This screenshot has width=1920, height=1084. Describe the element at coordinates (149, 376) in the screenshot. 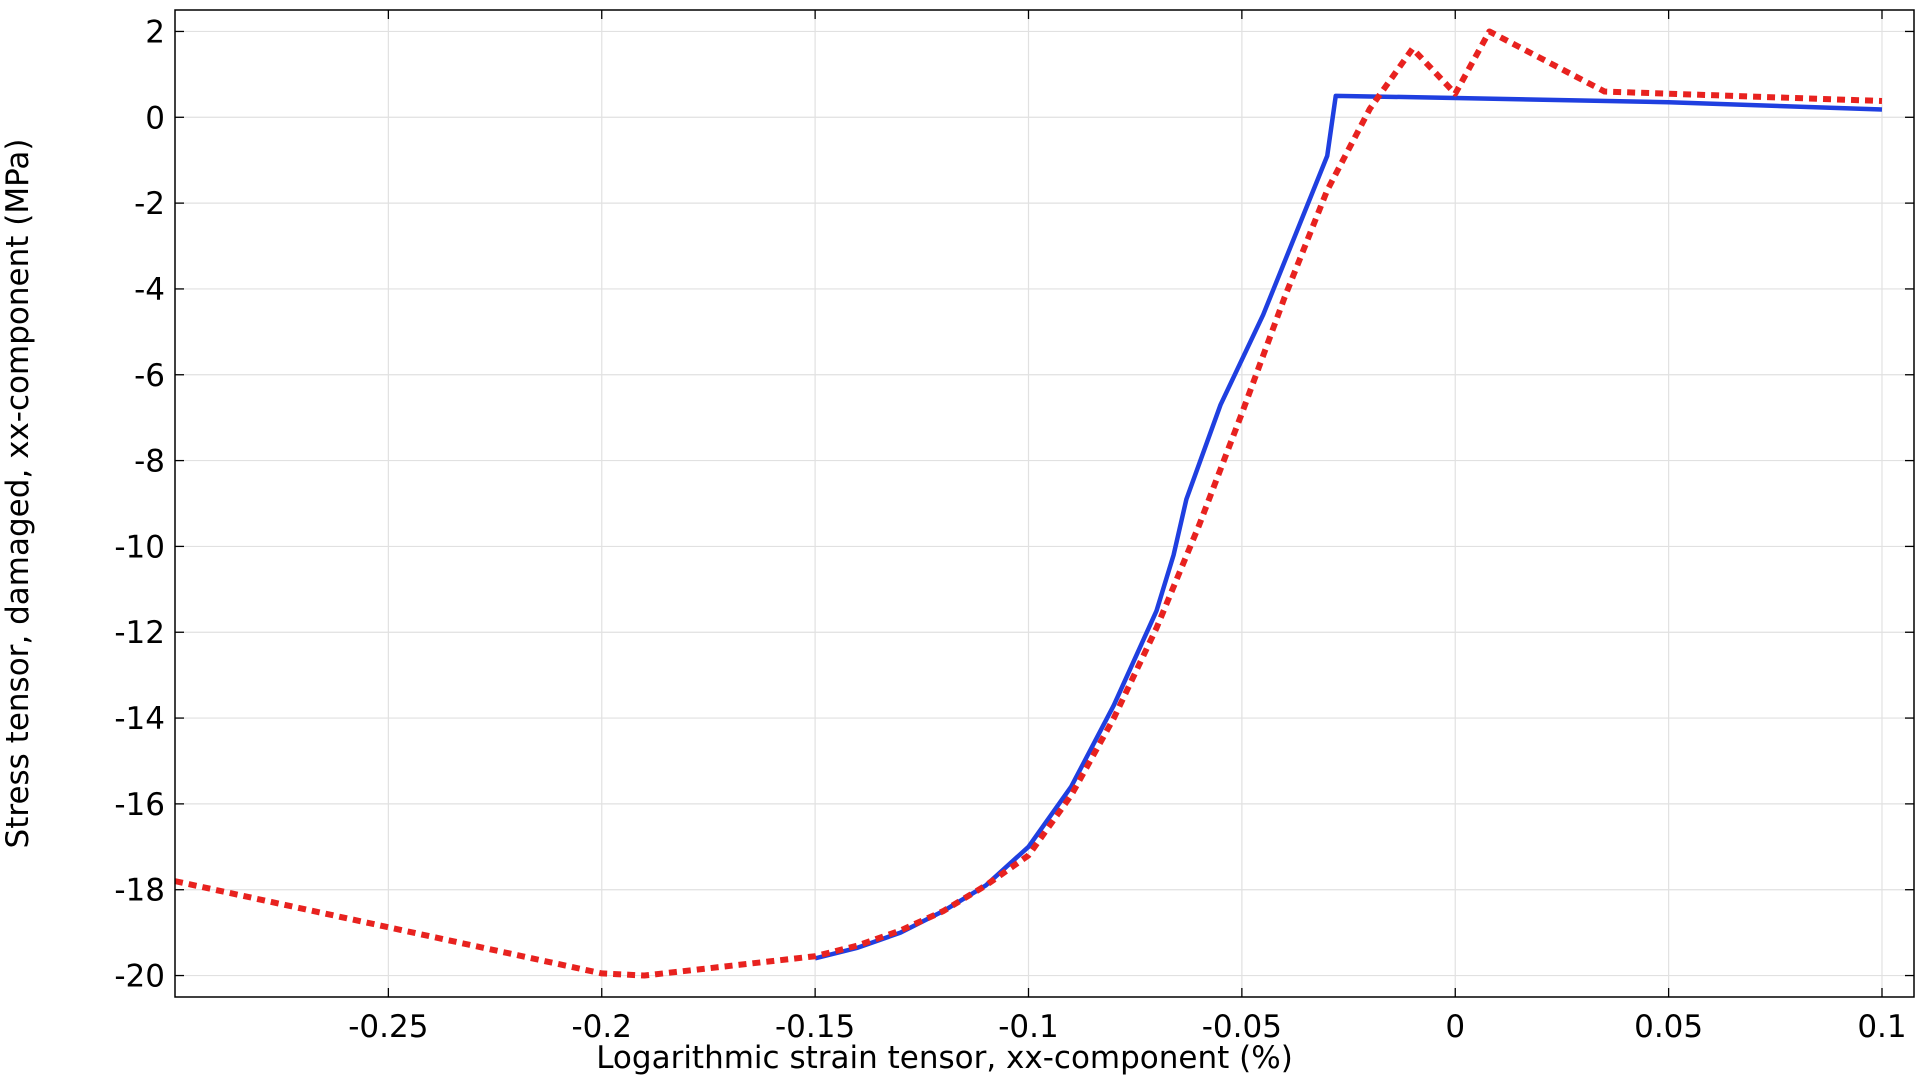

I see `y-tick-label: -6` at that location.